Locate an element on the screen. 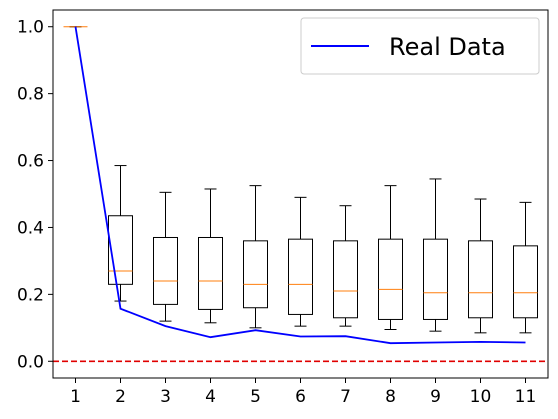 Image resolution: width=558 pixels, height=419 pixels. x-tick-label: 2 is located at coordinates (120, 397).